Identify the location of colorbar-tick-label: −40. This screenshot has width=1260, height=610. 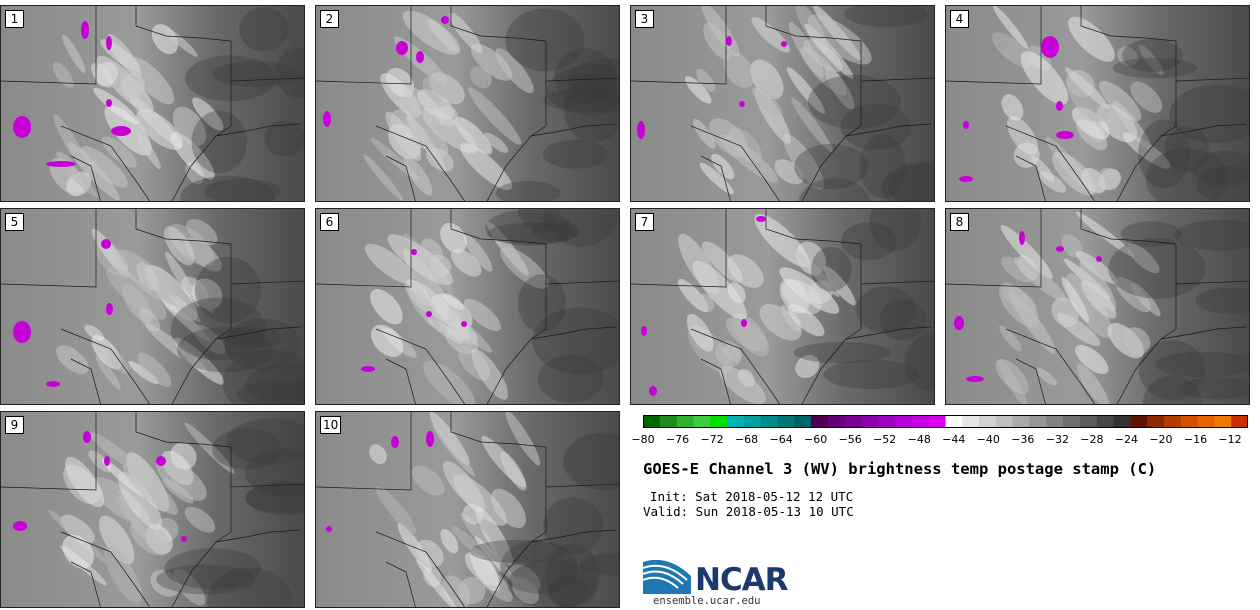
(988, 439).